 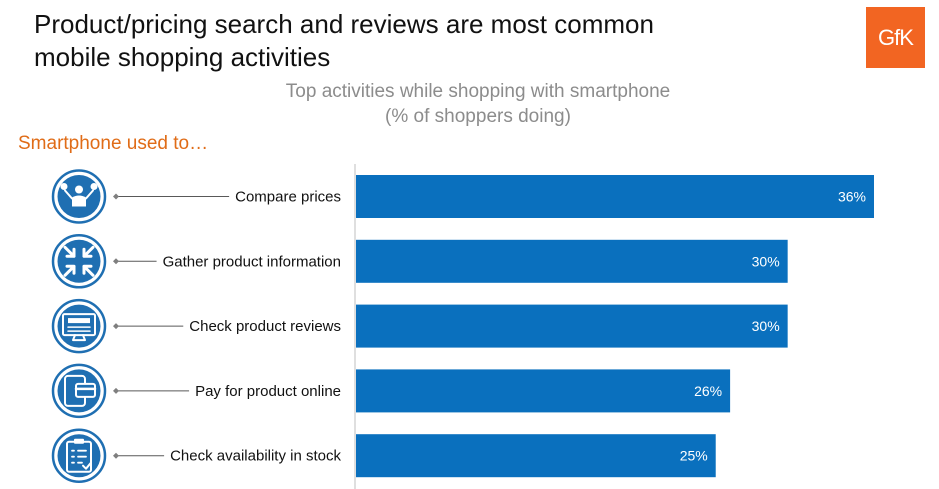 I want to click on data-label-2: 30%, so click(x=766, y=261).